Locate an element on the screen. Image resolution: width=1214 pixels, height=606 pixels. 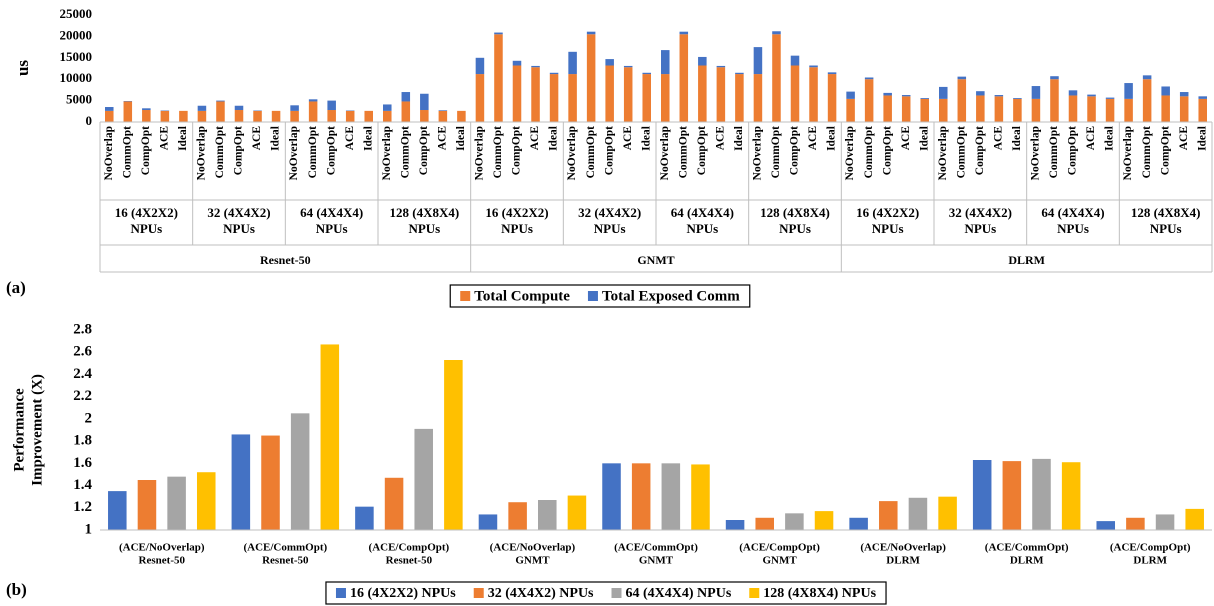
y-tick-label: 2 is located at coordinates (89, 418).